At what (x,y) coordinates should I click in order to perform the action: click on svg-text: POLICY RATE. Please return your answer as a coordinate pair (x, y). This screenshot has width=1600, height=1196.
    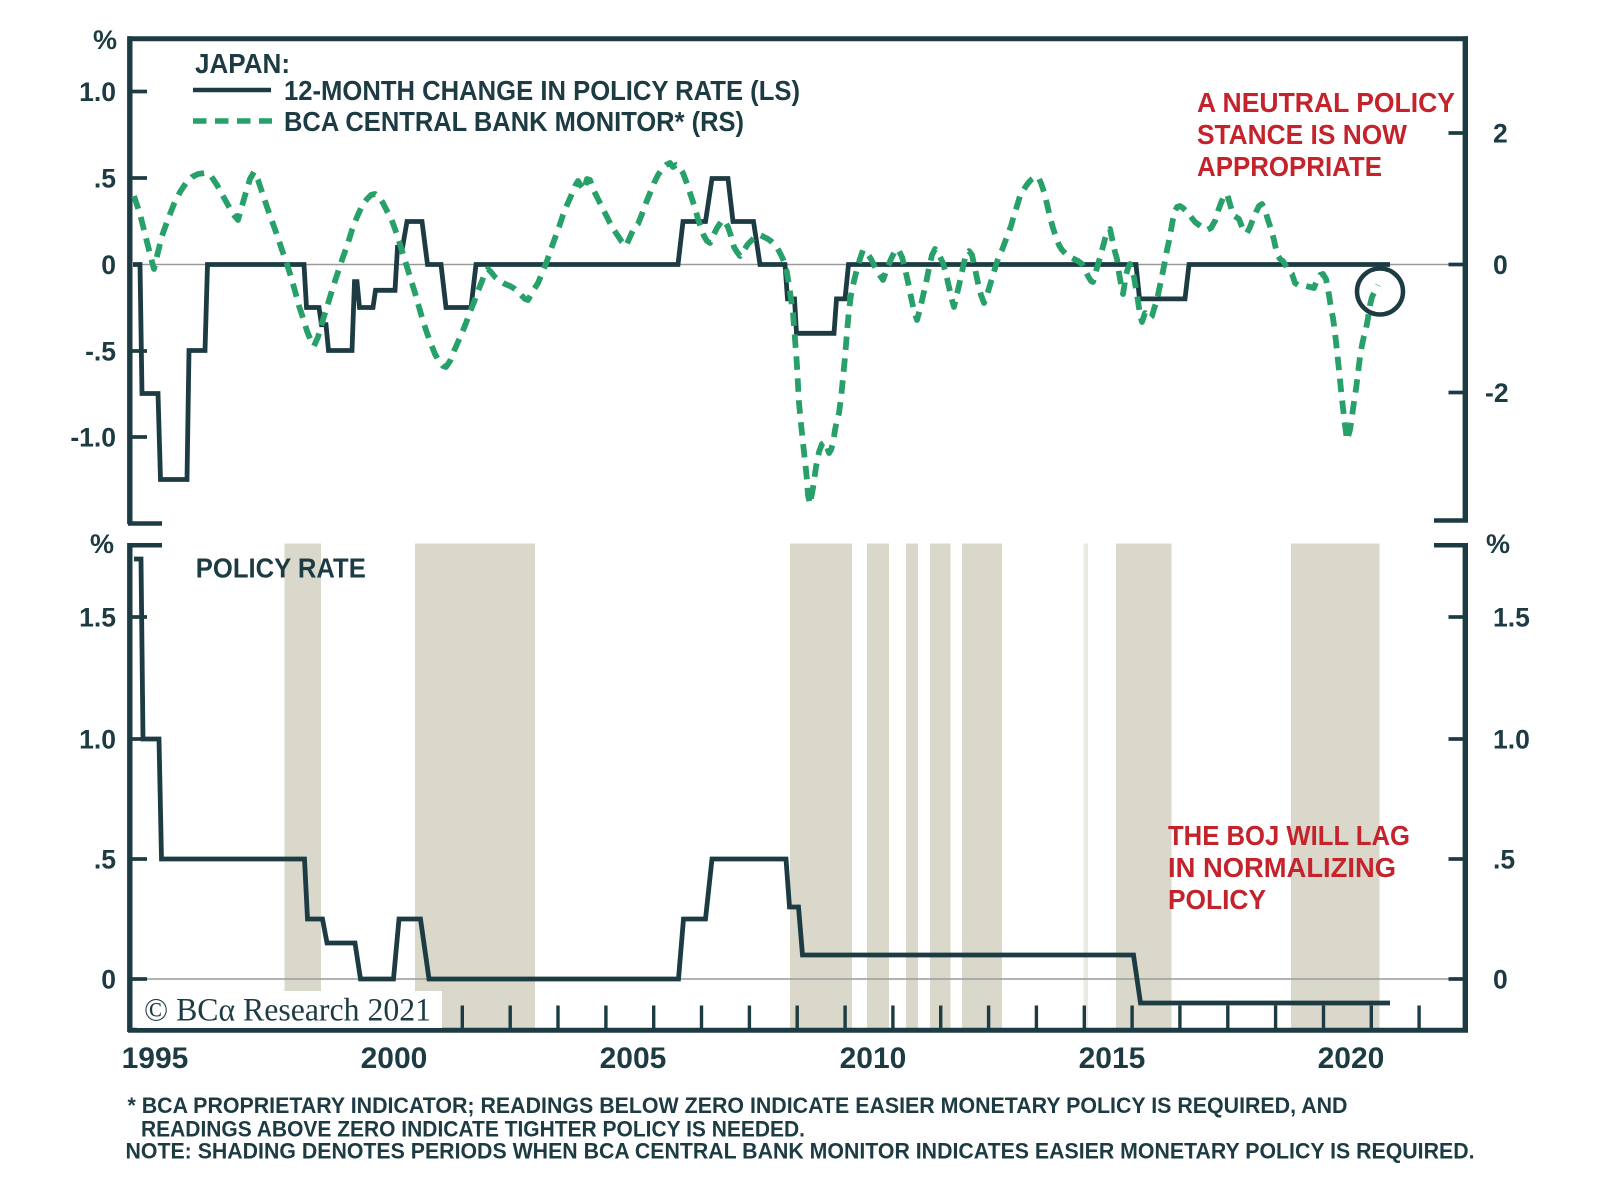
    Looking at the image, I should click on (281, 567).